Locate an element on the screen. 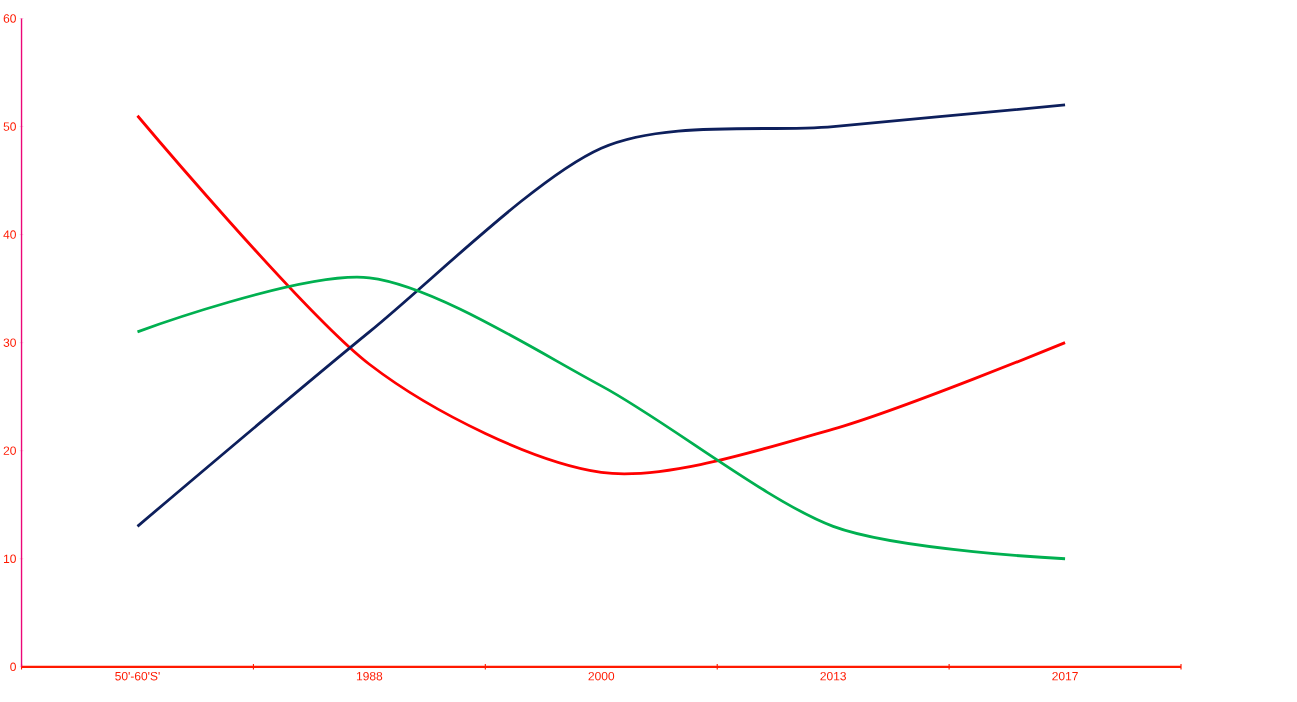 The height and width of the screenshot is (702, 1297). y-tick-label: 60 is located at coordinates (9, 18).